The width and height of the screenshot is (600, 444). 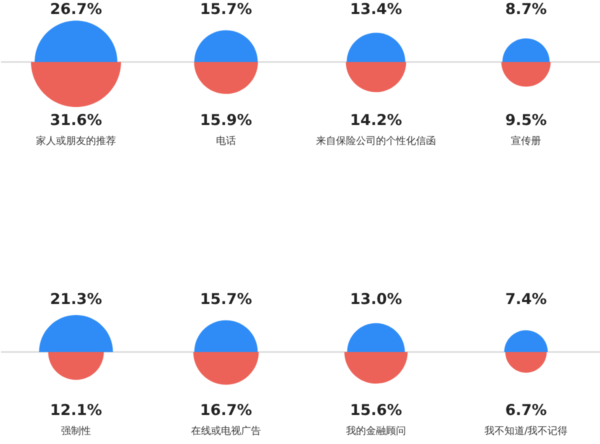 I want to click on data-label: 13.4%, so click(x=376, y=9).